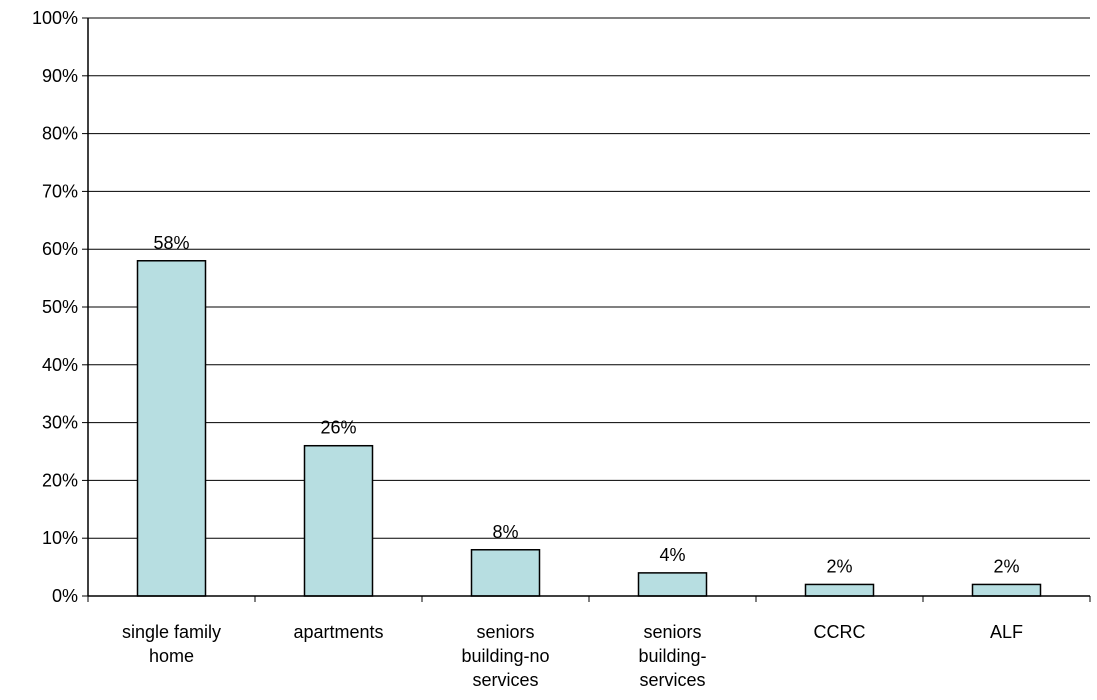  What do you see at coordinates (60, 423) in the screenshot?
I see `y-tick-label: 30%` at bounding box center [60, 423].